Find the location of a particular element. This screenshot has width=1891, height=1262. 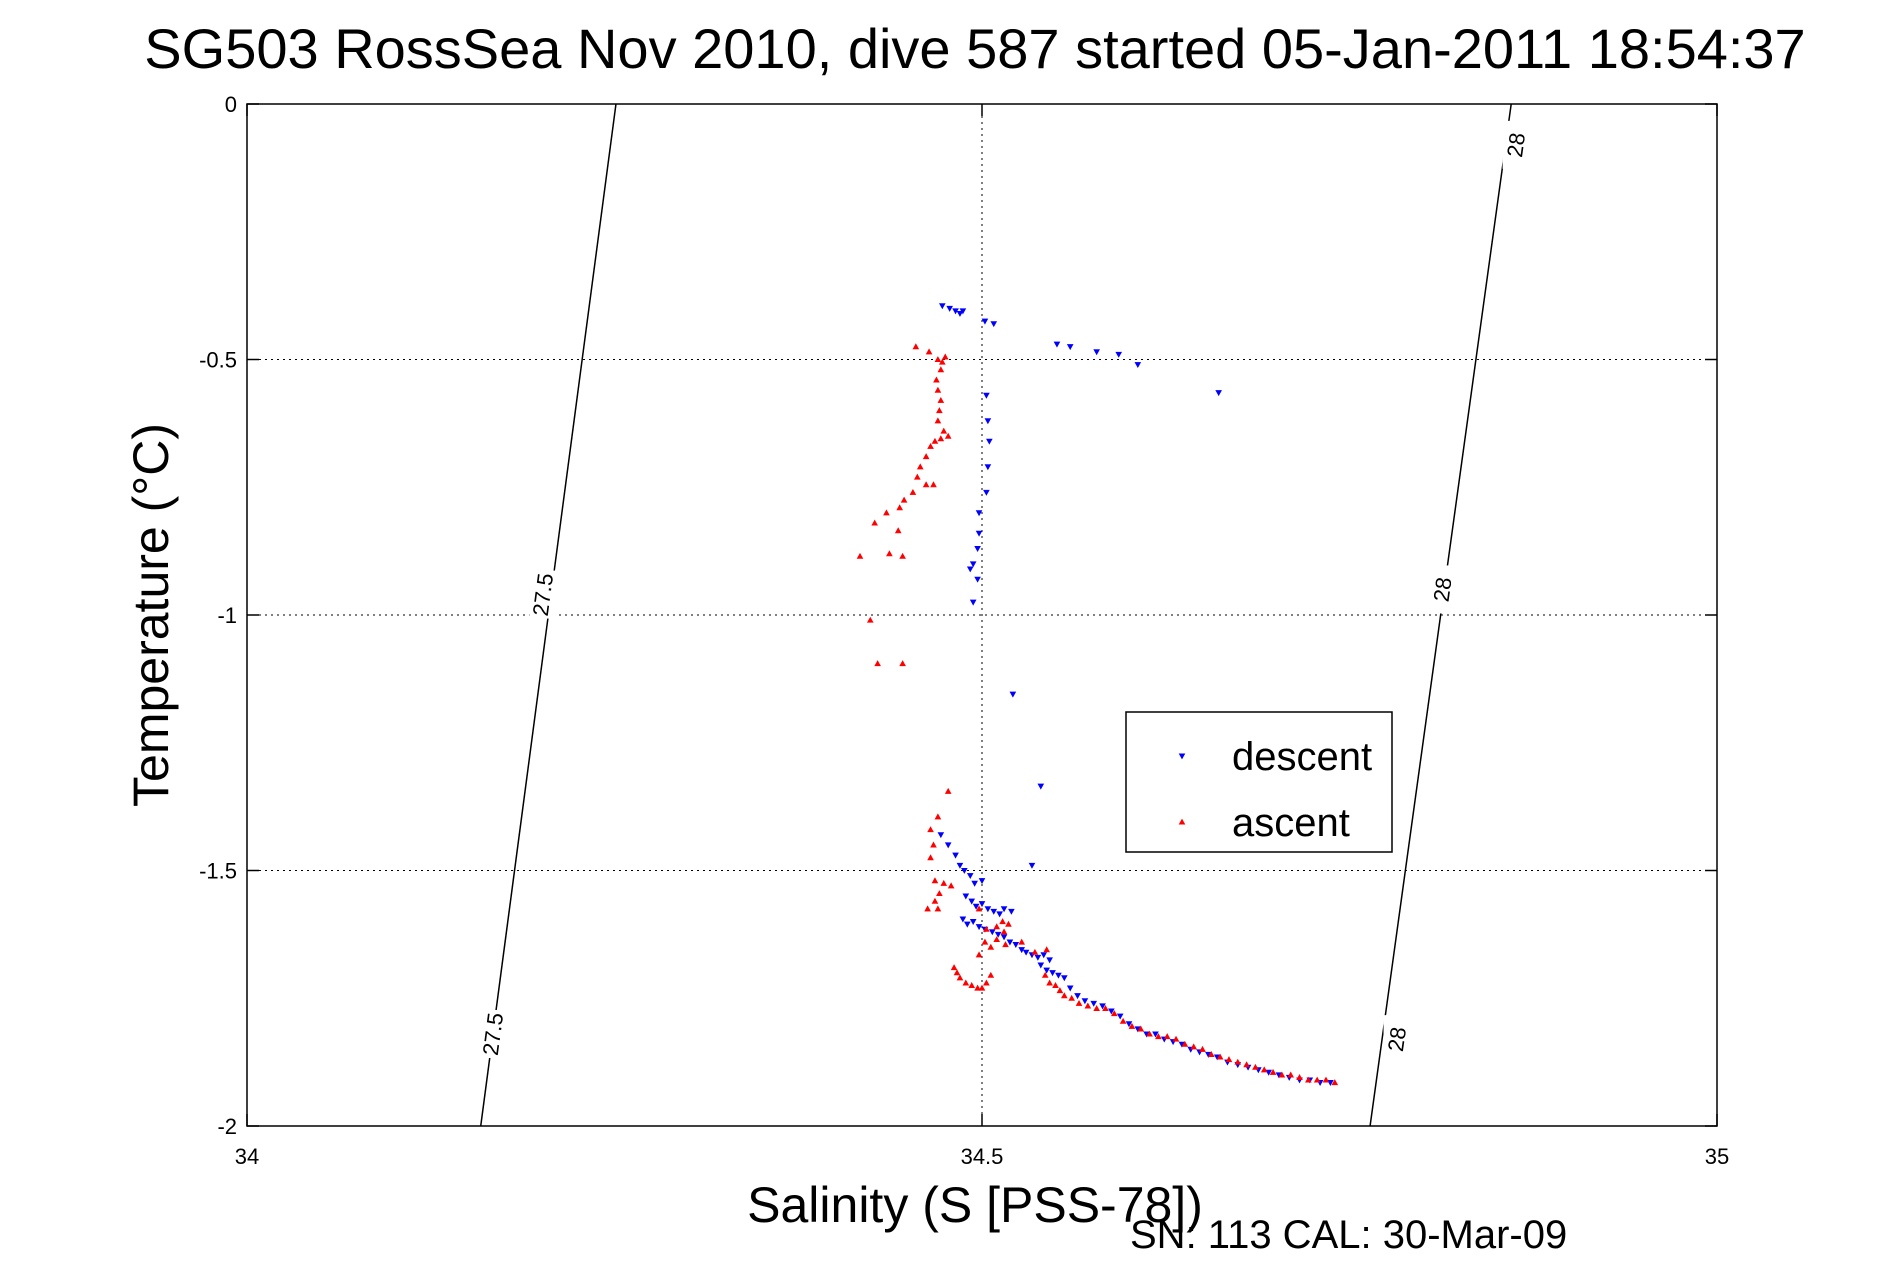

series-descent is located at coordinates (1135, 694).